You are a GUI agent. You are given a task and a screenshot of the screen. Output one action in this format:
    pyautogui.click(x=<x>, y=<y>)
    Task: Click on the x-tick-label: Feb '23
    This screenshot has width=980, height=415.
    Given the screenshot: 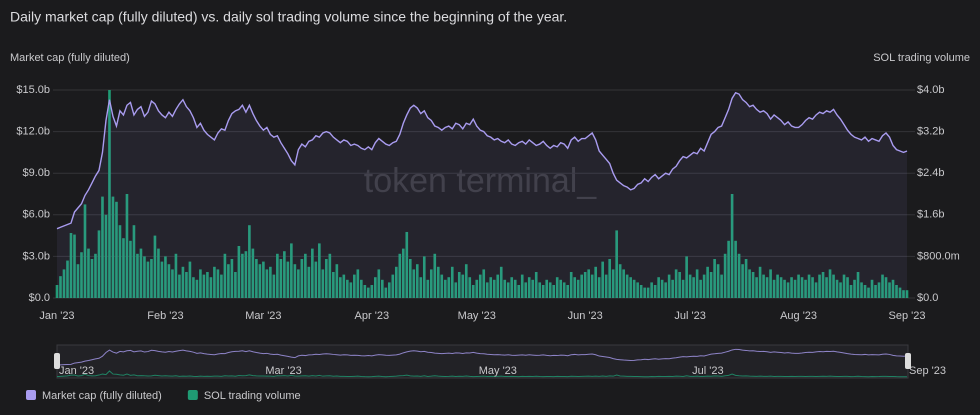 What is the action you would take?
    pyautogui.click(x=165, y=316)
    